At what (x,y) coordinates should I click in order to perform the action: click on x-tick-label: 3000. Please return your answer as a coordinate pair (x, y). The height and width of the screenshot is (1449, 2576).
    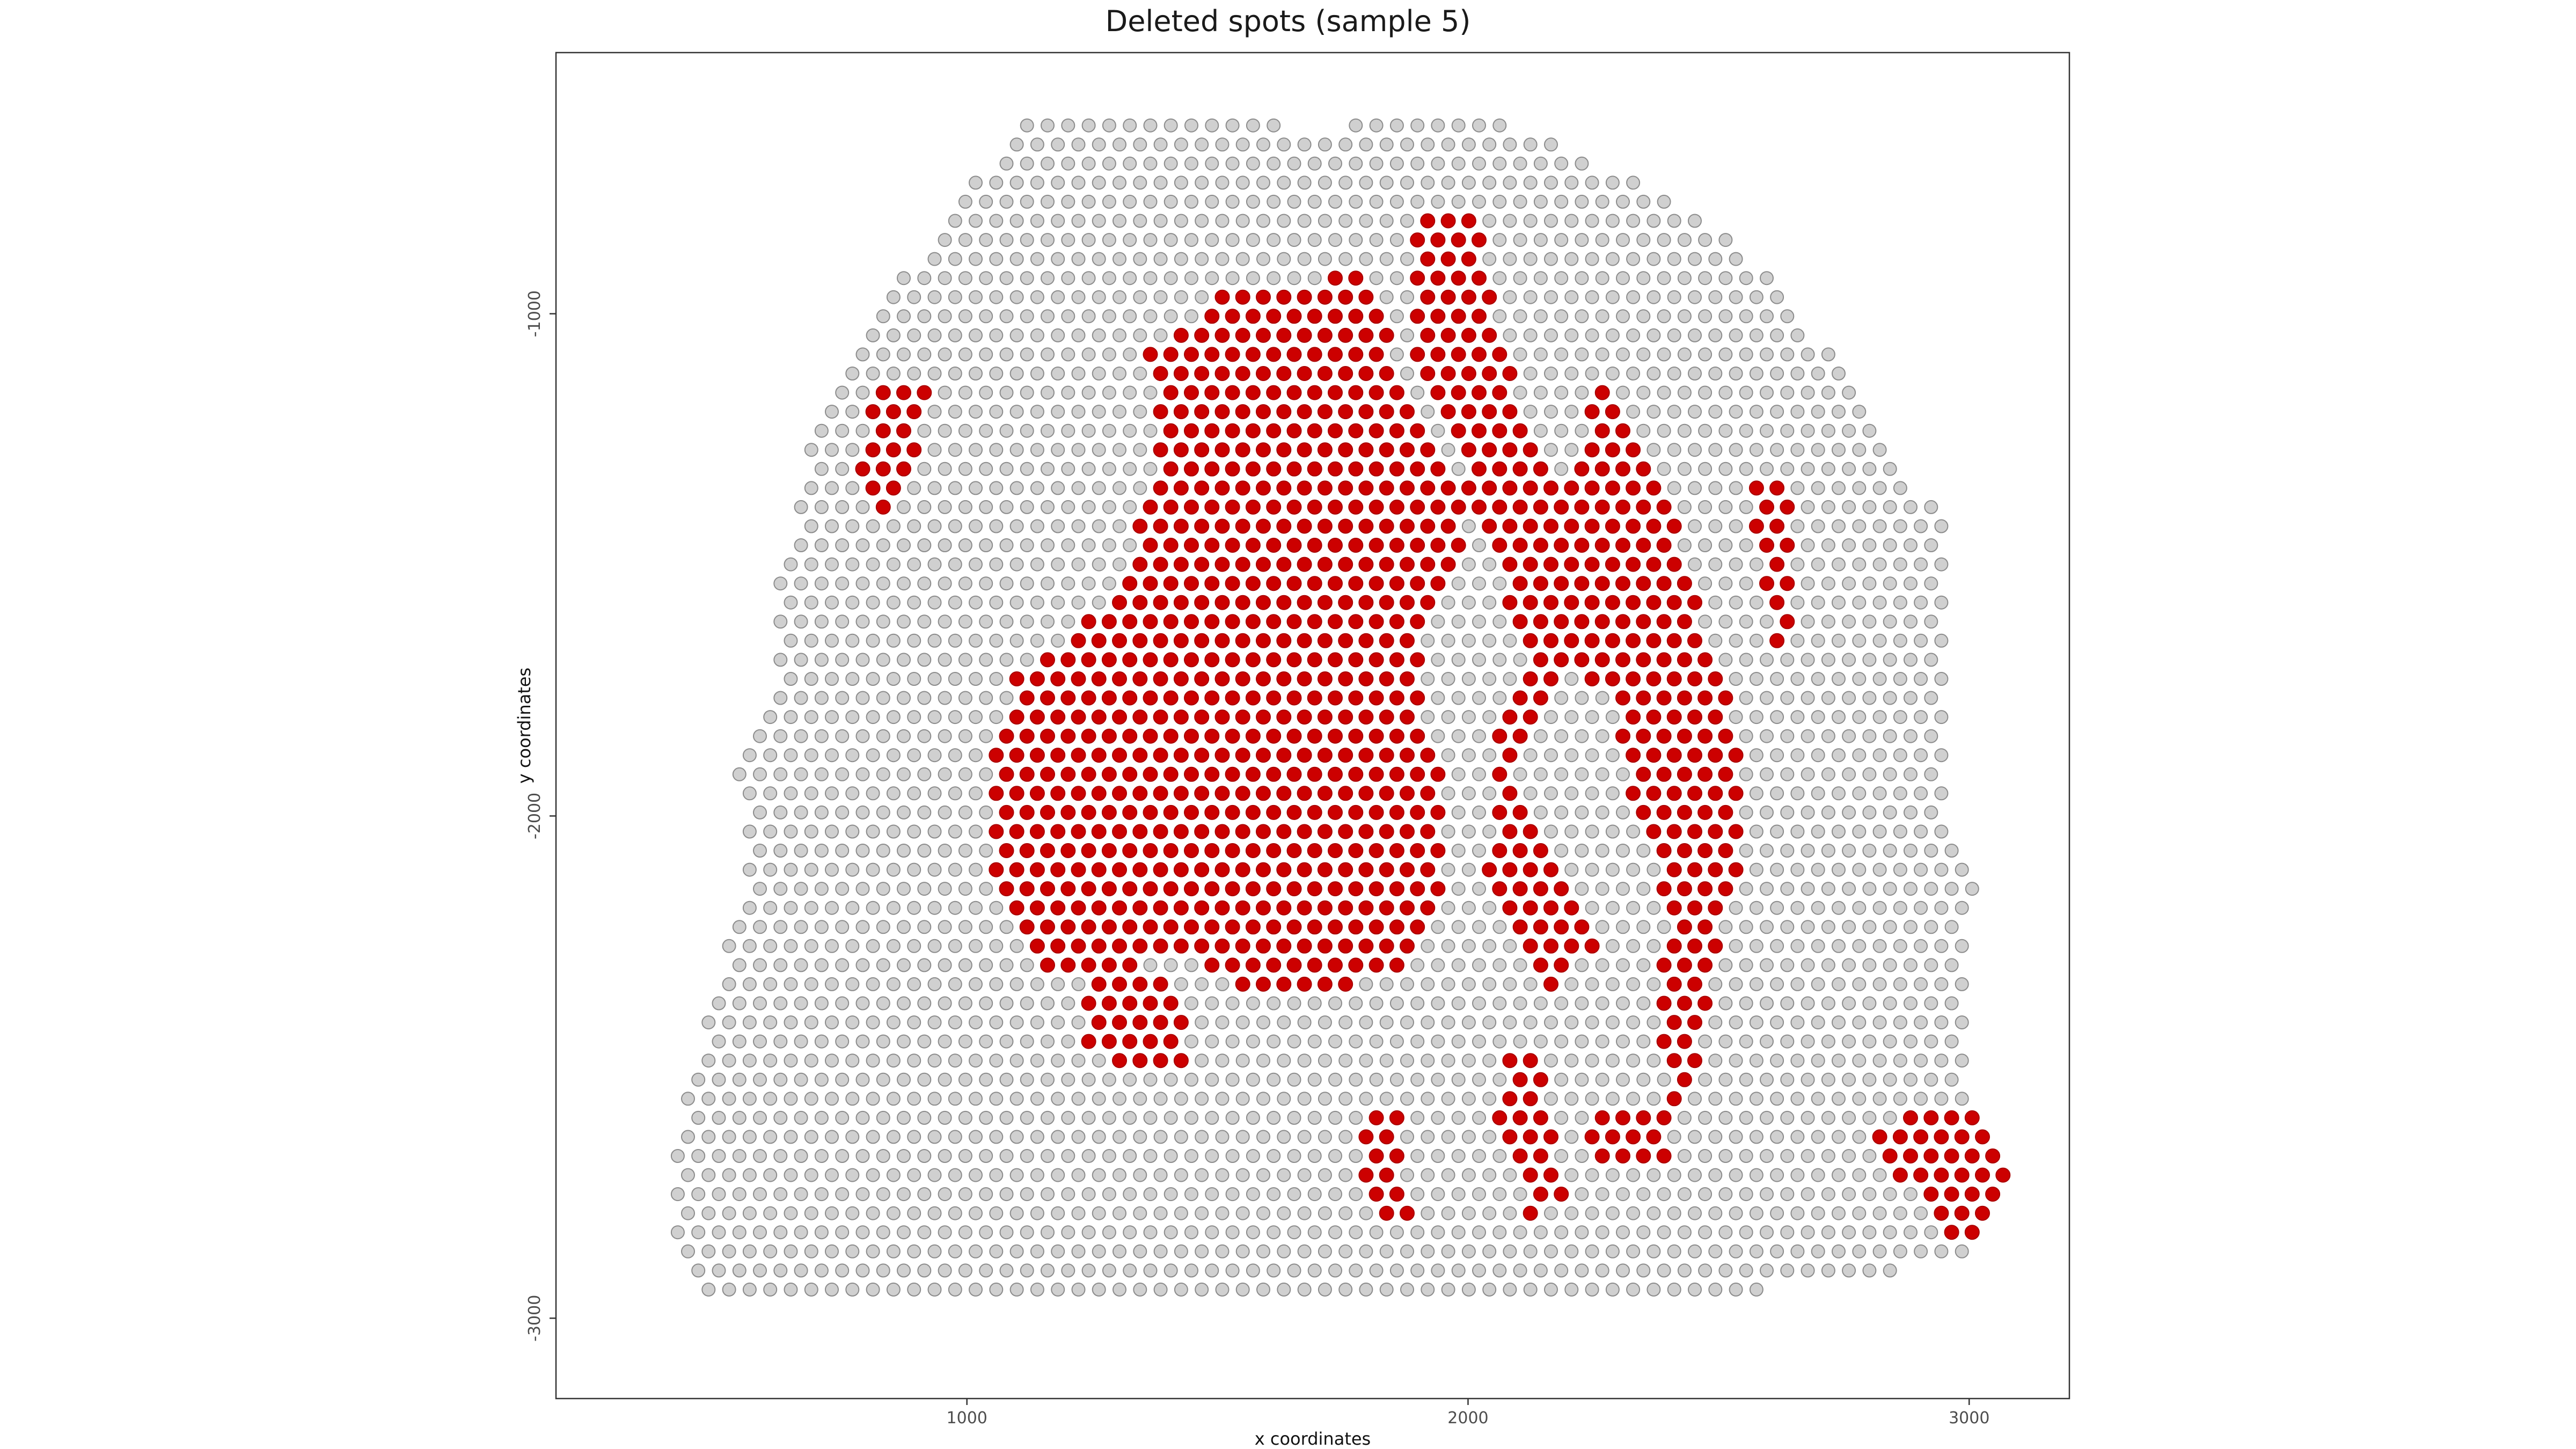
    Looking at the image, I should click on (1969, 1418).